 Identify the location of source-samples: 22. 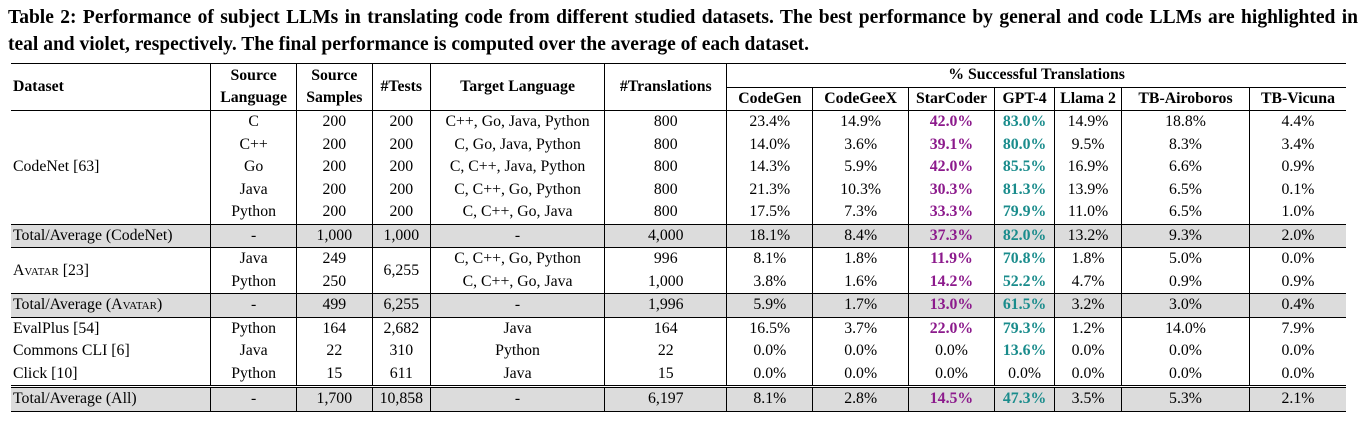
(334, 351).